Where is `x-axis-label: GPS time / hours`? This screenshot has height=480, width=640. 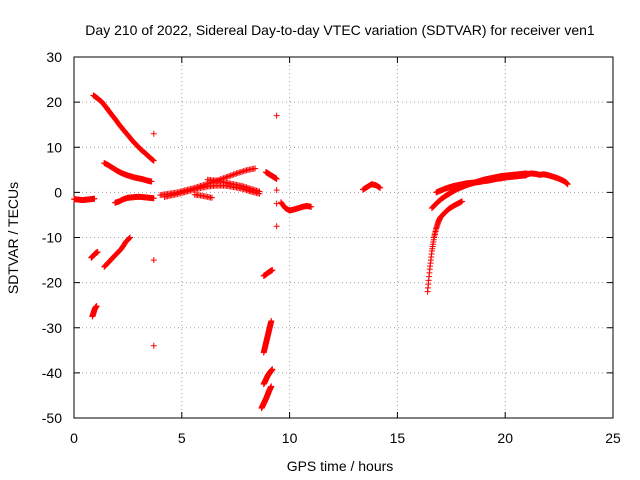
x-axis-label: GPS time / hours is located at coordinates (340, 466).